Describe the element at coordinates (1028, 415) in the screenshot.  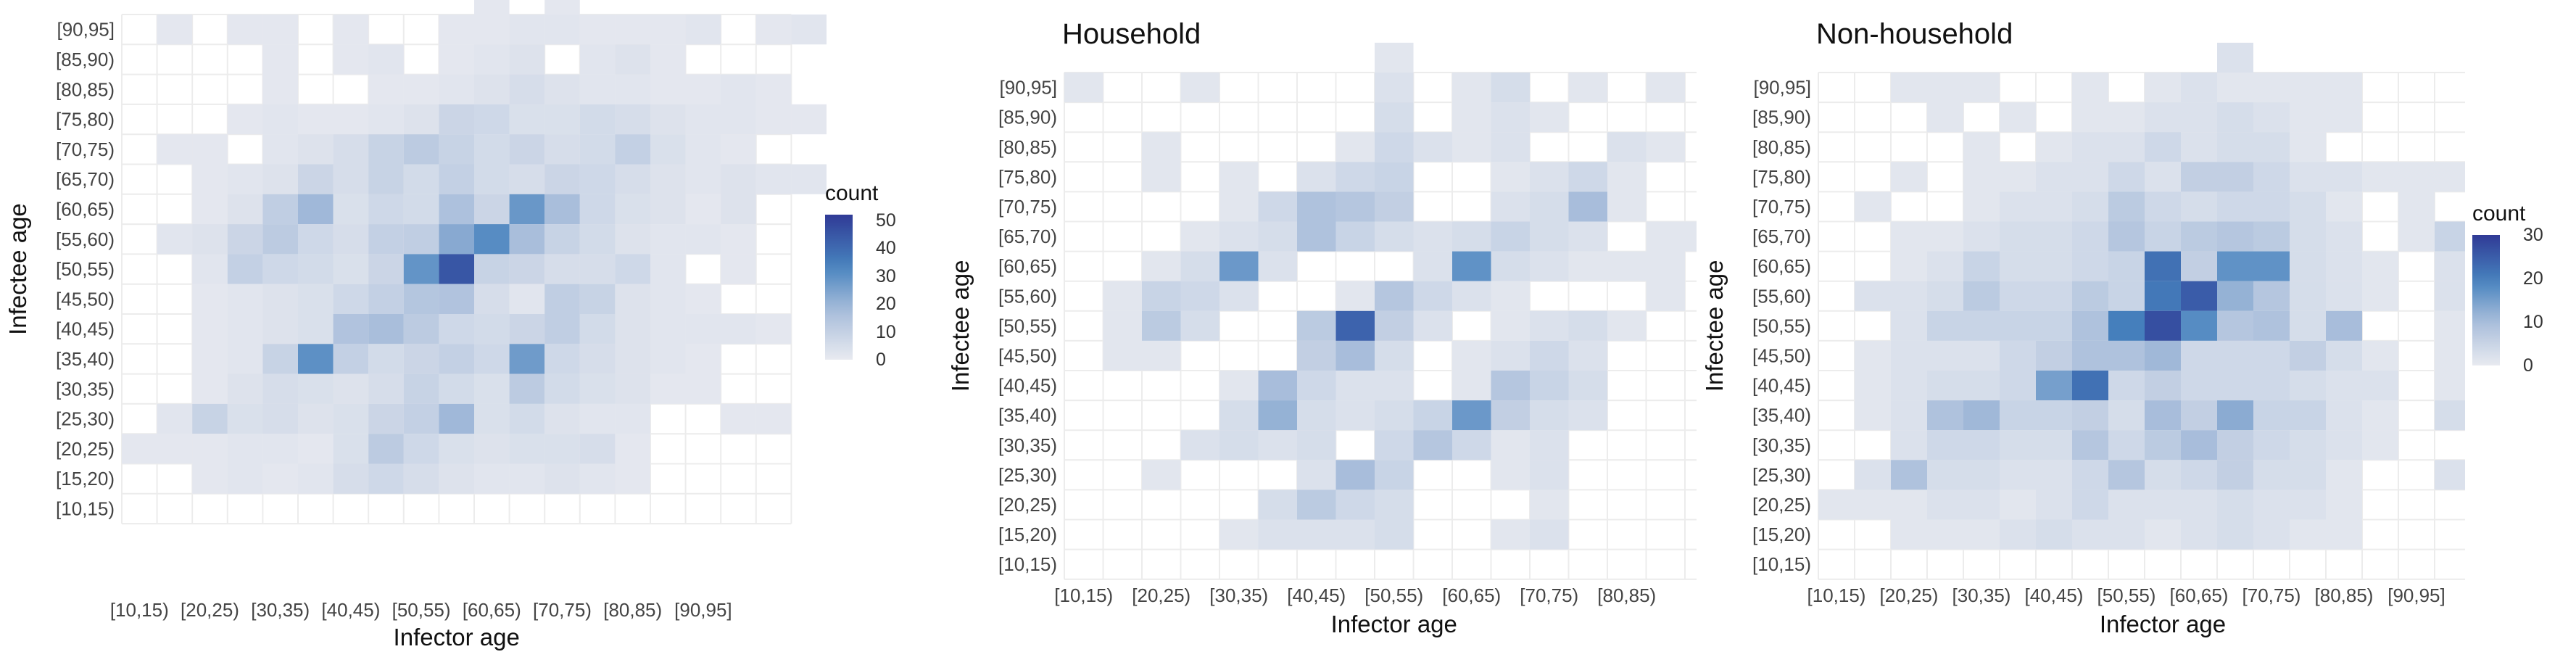
I see `y-tick-label: [35,40)` at that location.